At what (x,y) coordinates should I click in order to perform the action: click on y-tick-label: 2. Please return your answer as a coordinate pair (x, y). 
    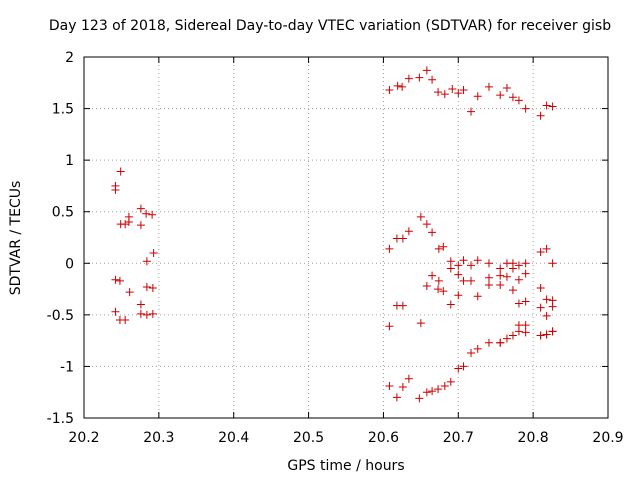
    Looking at the image, I should click on (69, 58).